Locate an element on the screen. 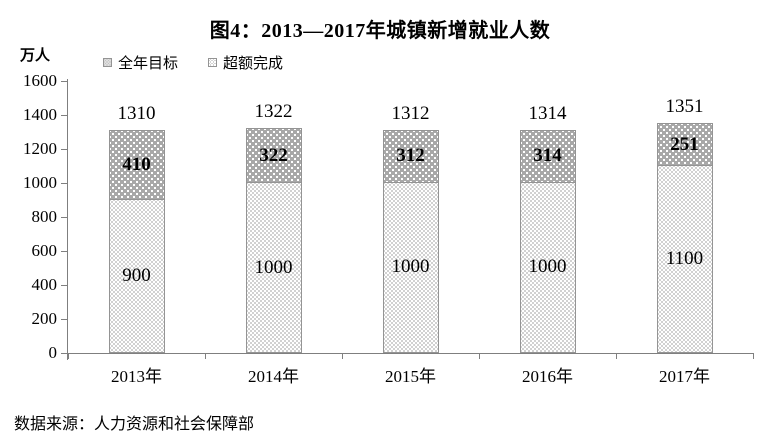 The image size is (760, 448). y-axis-tick-label: 1600 is located at coordinates (40, 80).